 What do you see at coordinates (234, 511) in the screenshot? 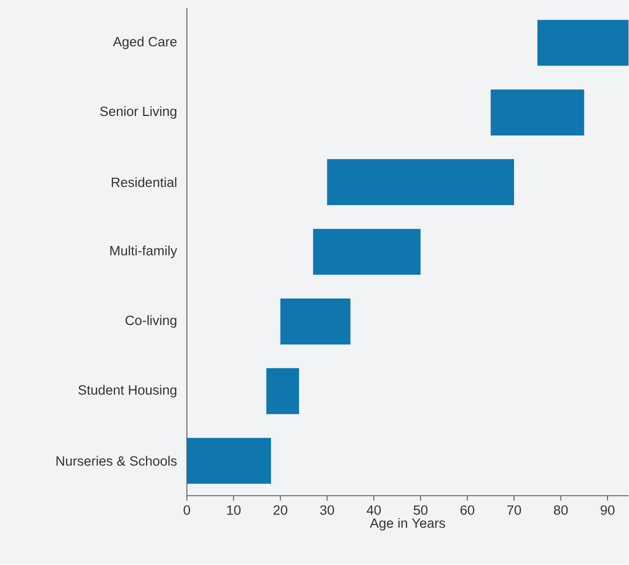
I see `x-tick-label: 10` at bounding box center [234, 511].